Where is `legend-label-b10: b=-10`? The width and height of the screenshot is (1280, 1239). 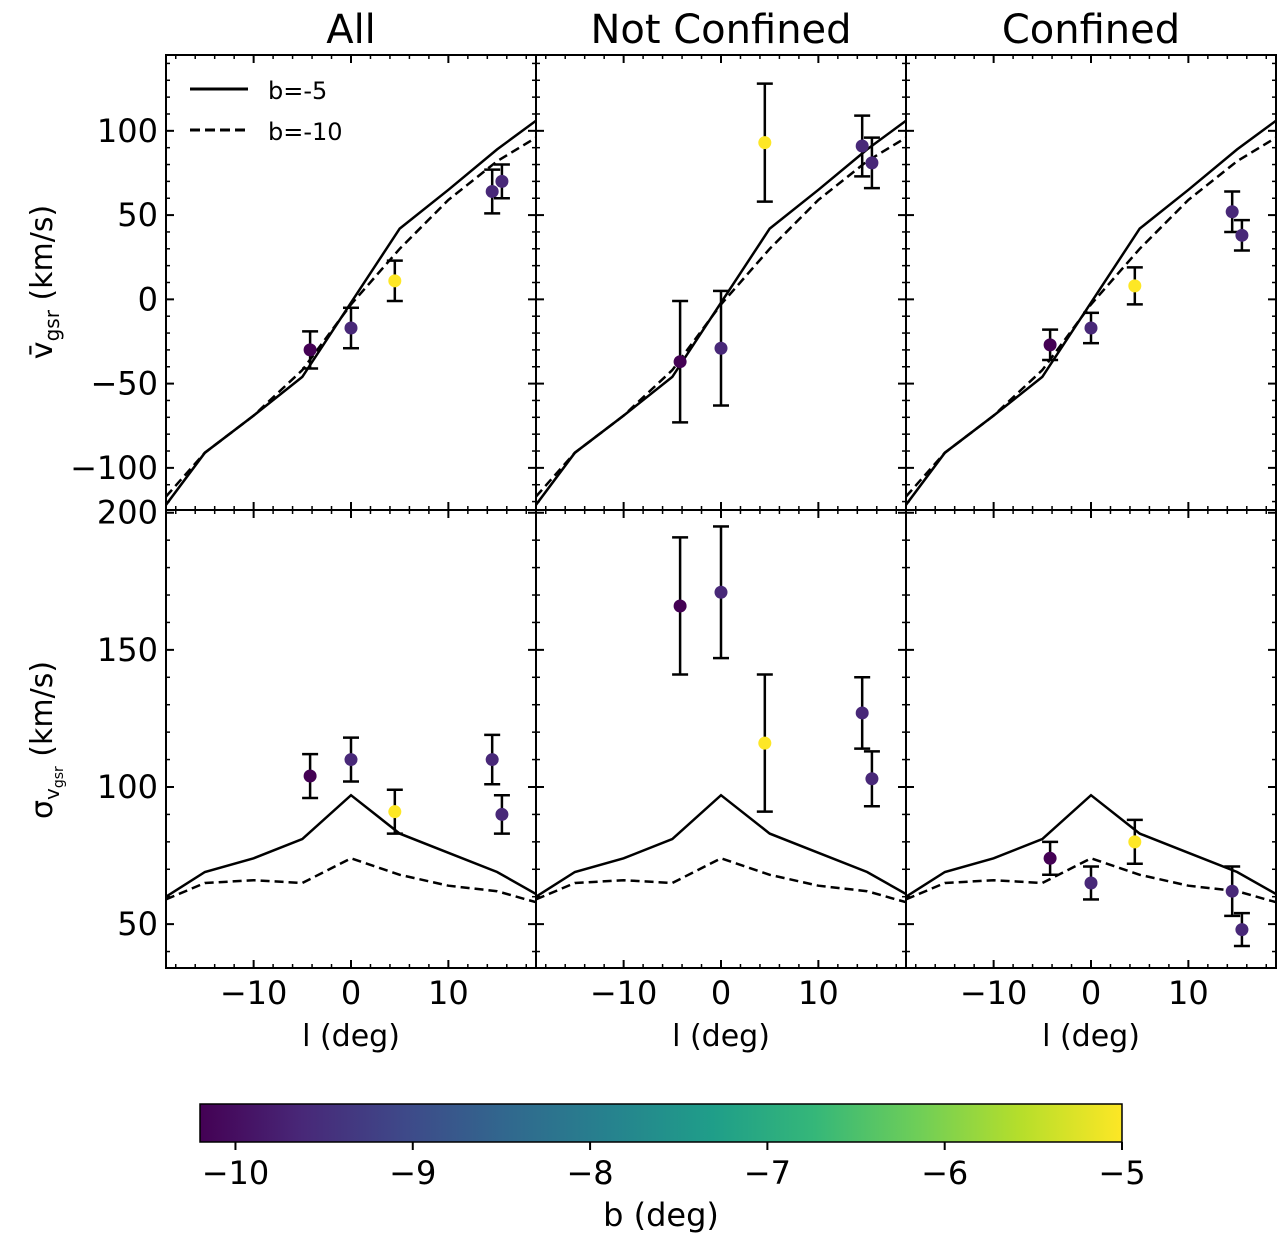
legend-label-b10: b=-10 is located at coordinates (305, 132).